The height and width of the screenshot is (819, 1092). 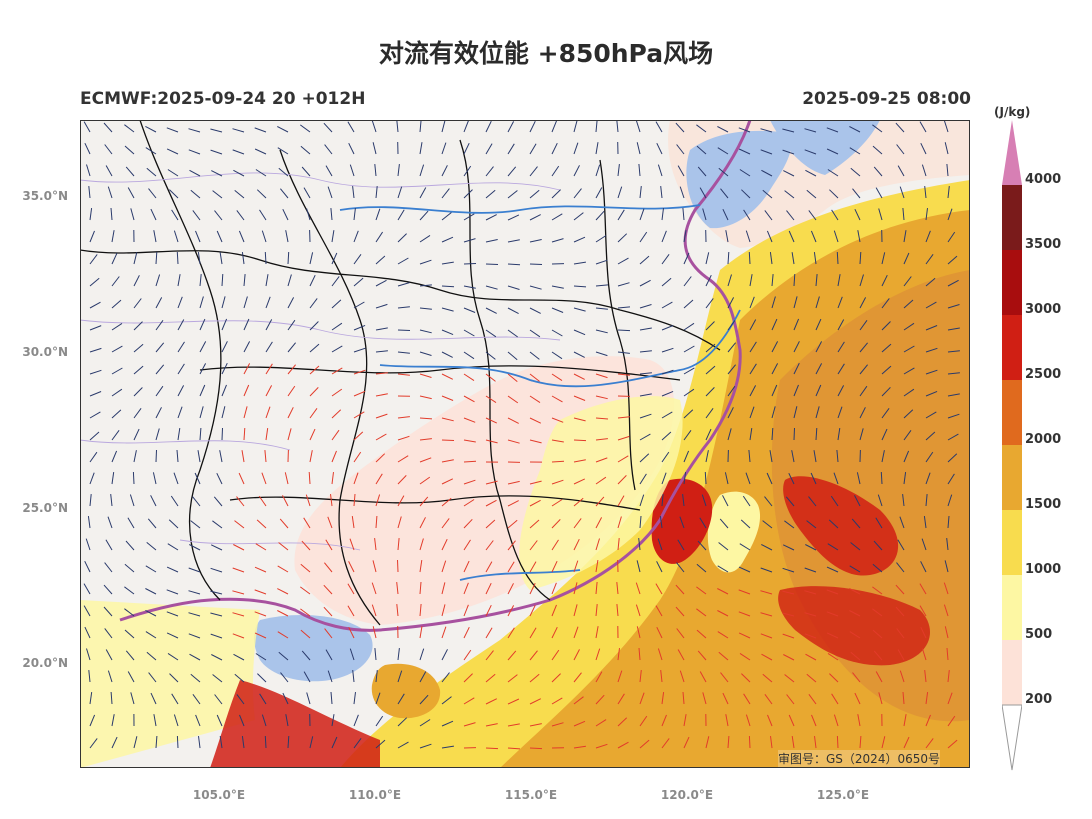 I want to click on bohai-area, so click(x=825, y=147).